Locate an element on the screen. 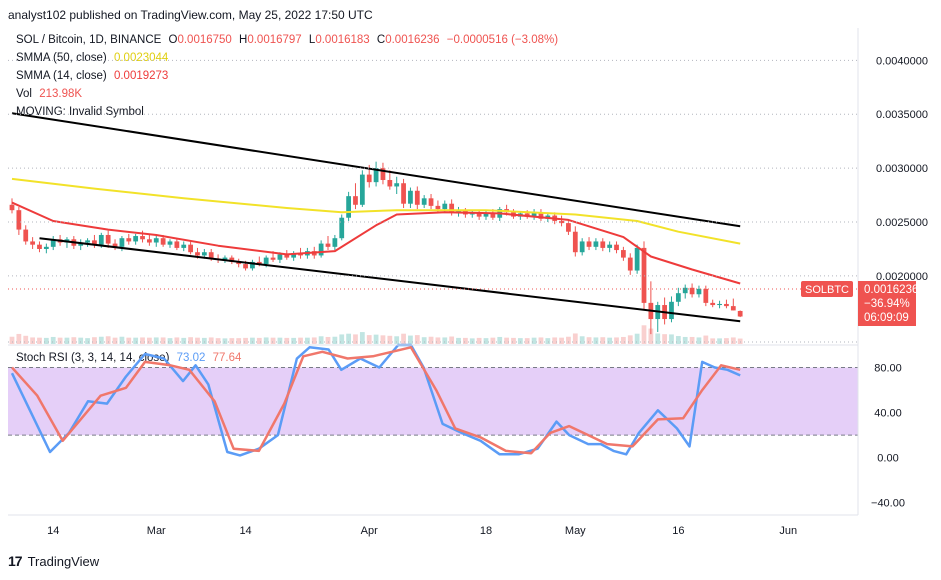  stoch-d-value: 77.64 is located at coordinates (227, 358).